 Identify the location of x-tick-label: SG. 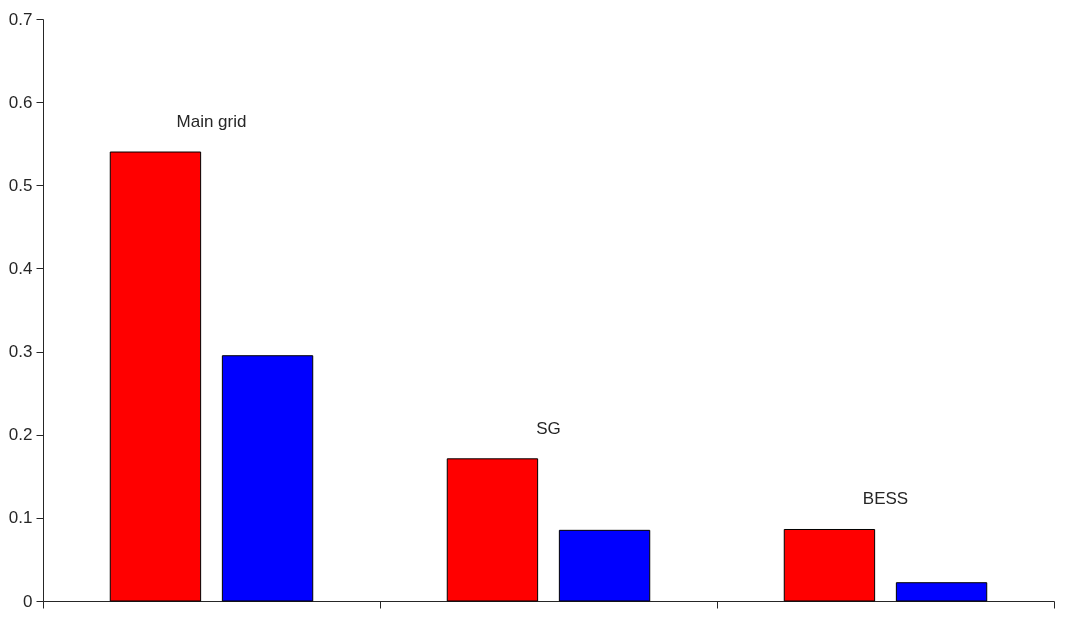
(548, 428).